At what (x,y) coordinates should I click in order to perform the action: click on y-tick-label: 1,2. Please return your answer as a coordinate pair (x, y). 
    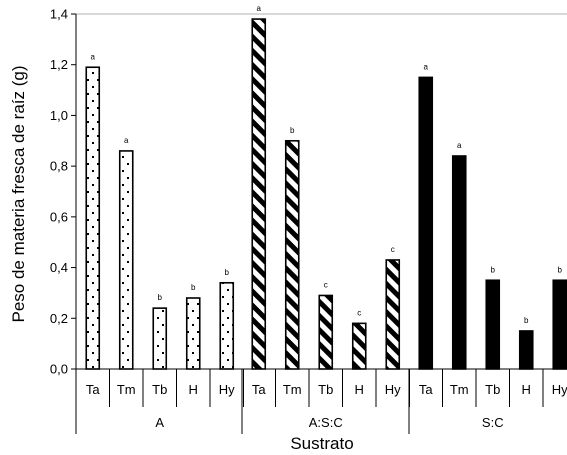
    Looking at the image, I should click on (59, 64).